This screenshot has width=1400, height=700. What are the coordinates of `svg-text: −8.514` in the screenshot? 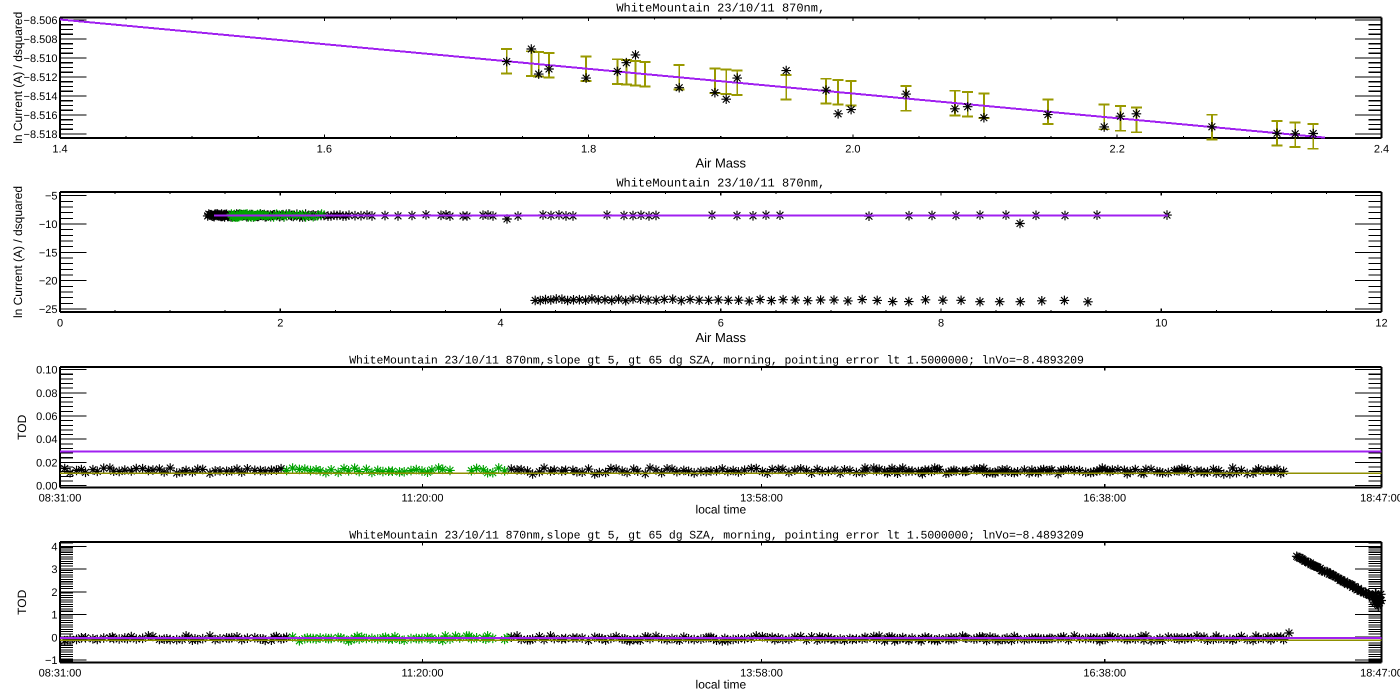 It's located at (41, 97).